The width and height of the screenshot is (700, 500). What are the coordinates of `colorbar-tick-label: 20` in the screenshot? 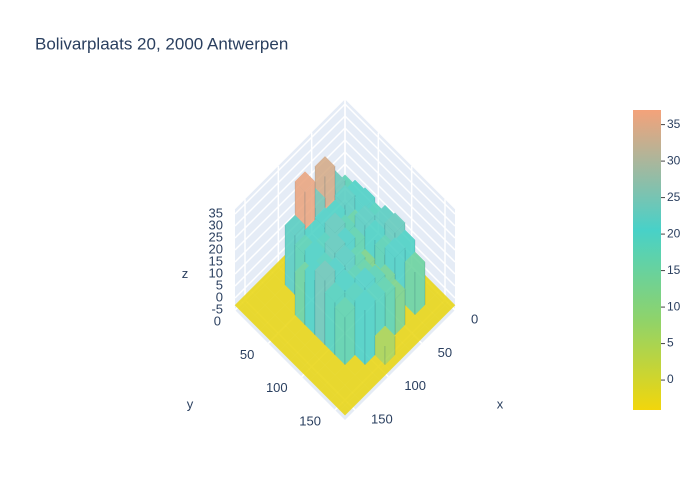 It's located at (674, 233).